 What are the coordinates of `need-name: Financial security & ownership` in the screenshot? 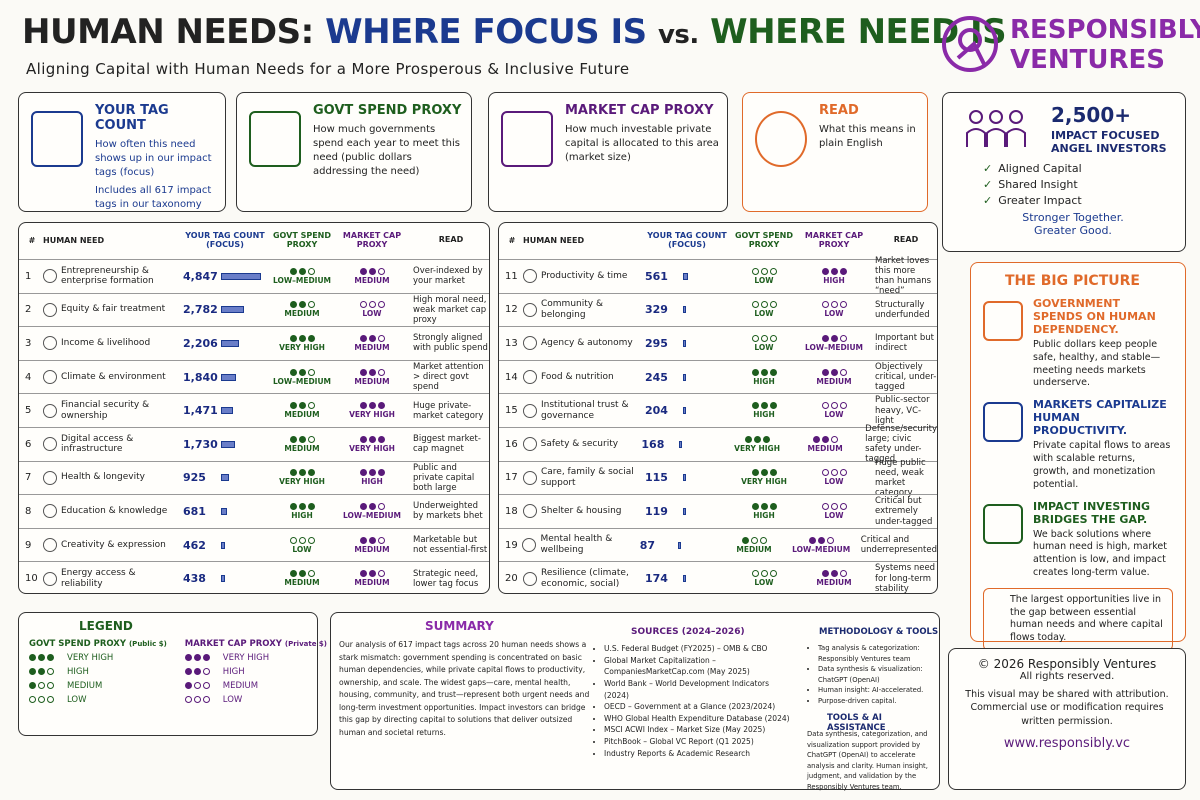 It's located at (105, 410).